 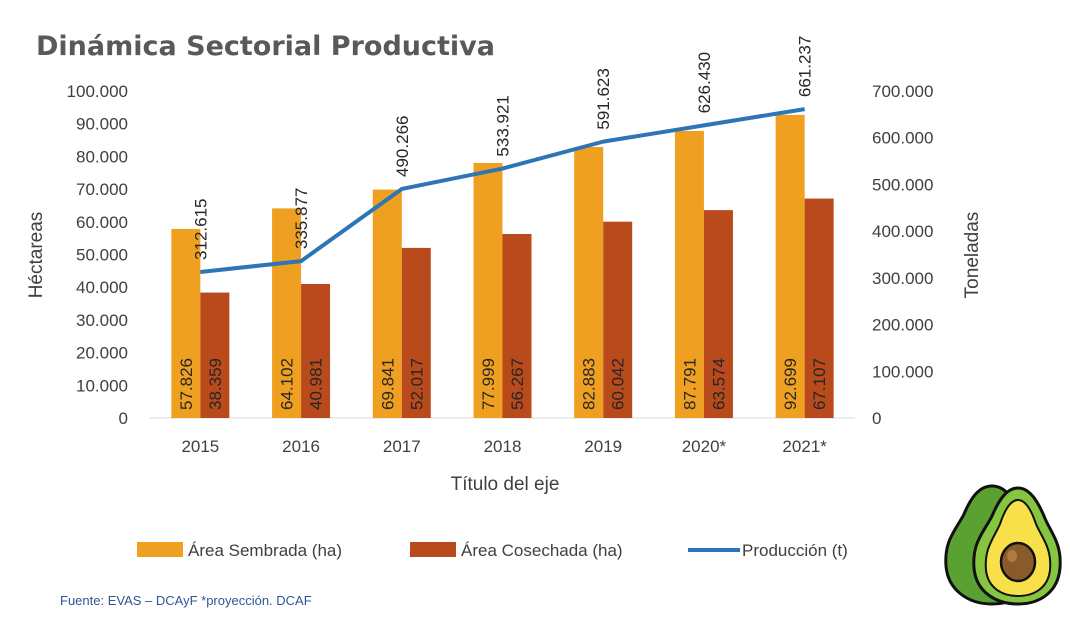 What do you see at coordinates (102, 287) in the screenshot?
I see `left-tick-label: 40.000` at bounding box center [102, 287].